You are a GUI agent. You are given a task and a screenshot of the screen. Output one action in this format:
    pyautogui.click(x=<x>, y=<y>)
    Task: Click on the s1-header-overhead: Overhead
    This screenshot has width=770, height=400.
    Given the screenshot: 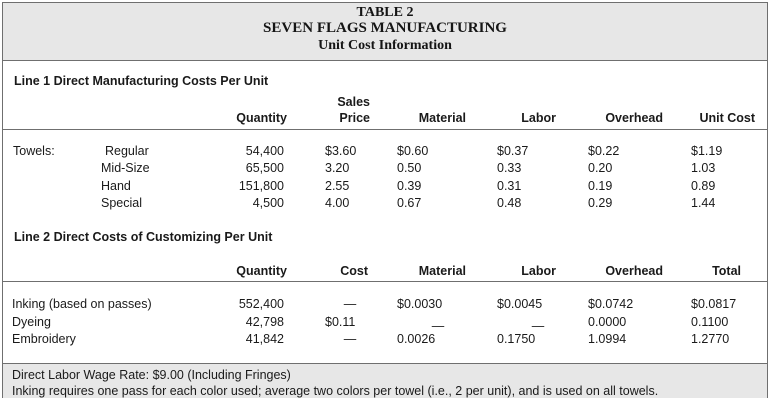 What is the action you would take?
    pyautogui.click(x=634, y=118)
    